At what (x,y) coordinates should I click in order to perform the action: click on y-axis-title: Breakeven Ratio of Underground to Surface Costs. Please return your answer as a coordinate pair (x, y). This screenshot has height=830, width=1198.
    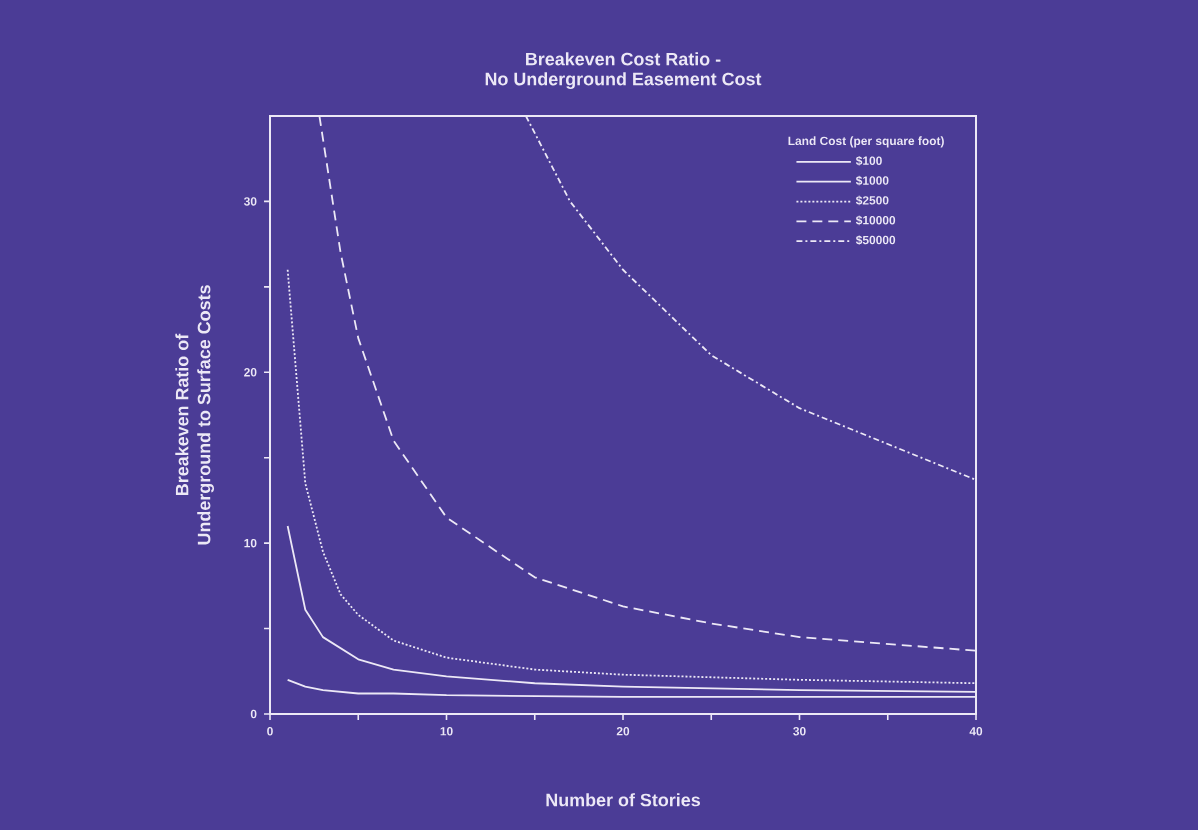
    Looking at the image, I should click on (195, 415).